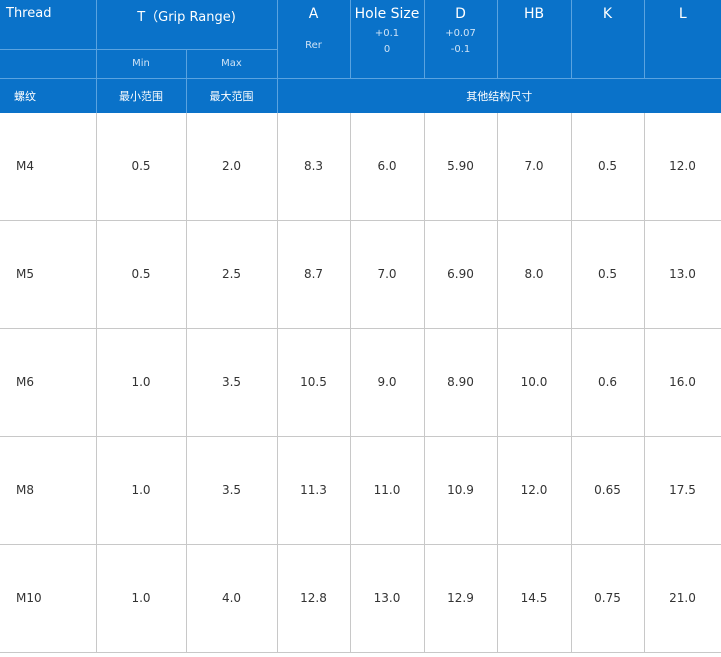 This screenshot has height=657, width=721. I want to click on col-header-hb: HB, so click(534, 39).